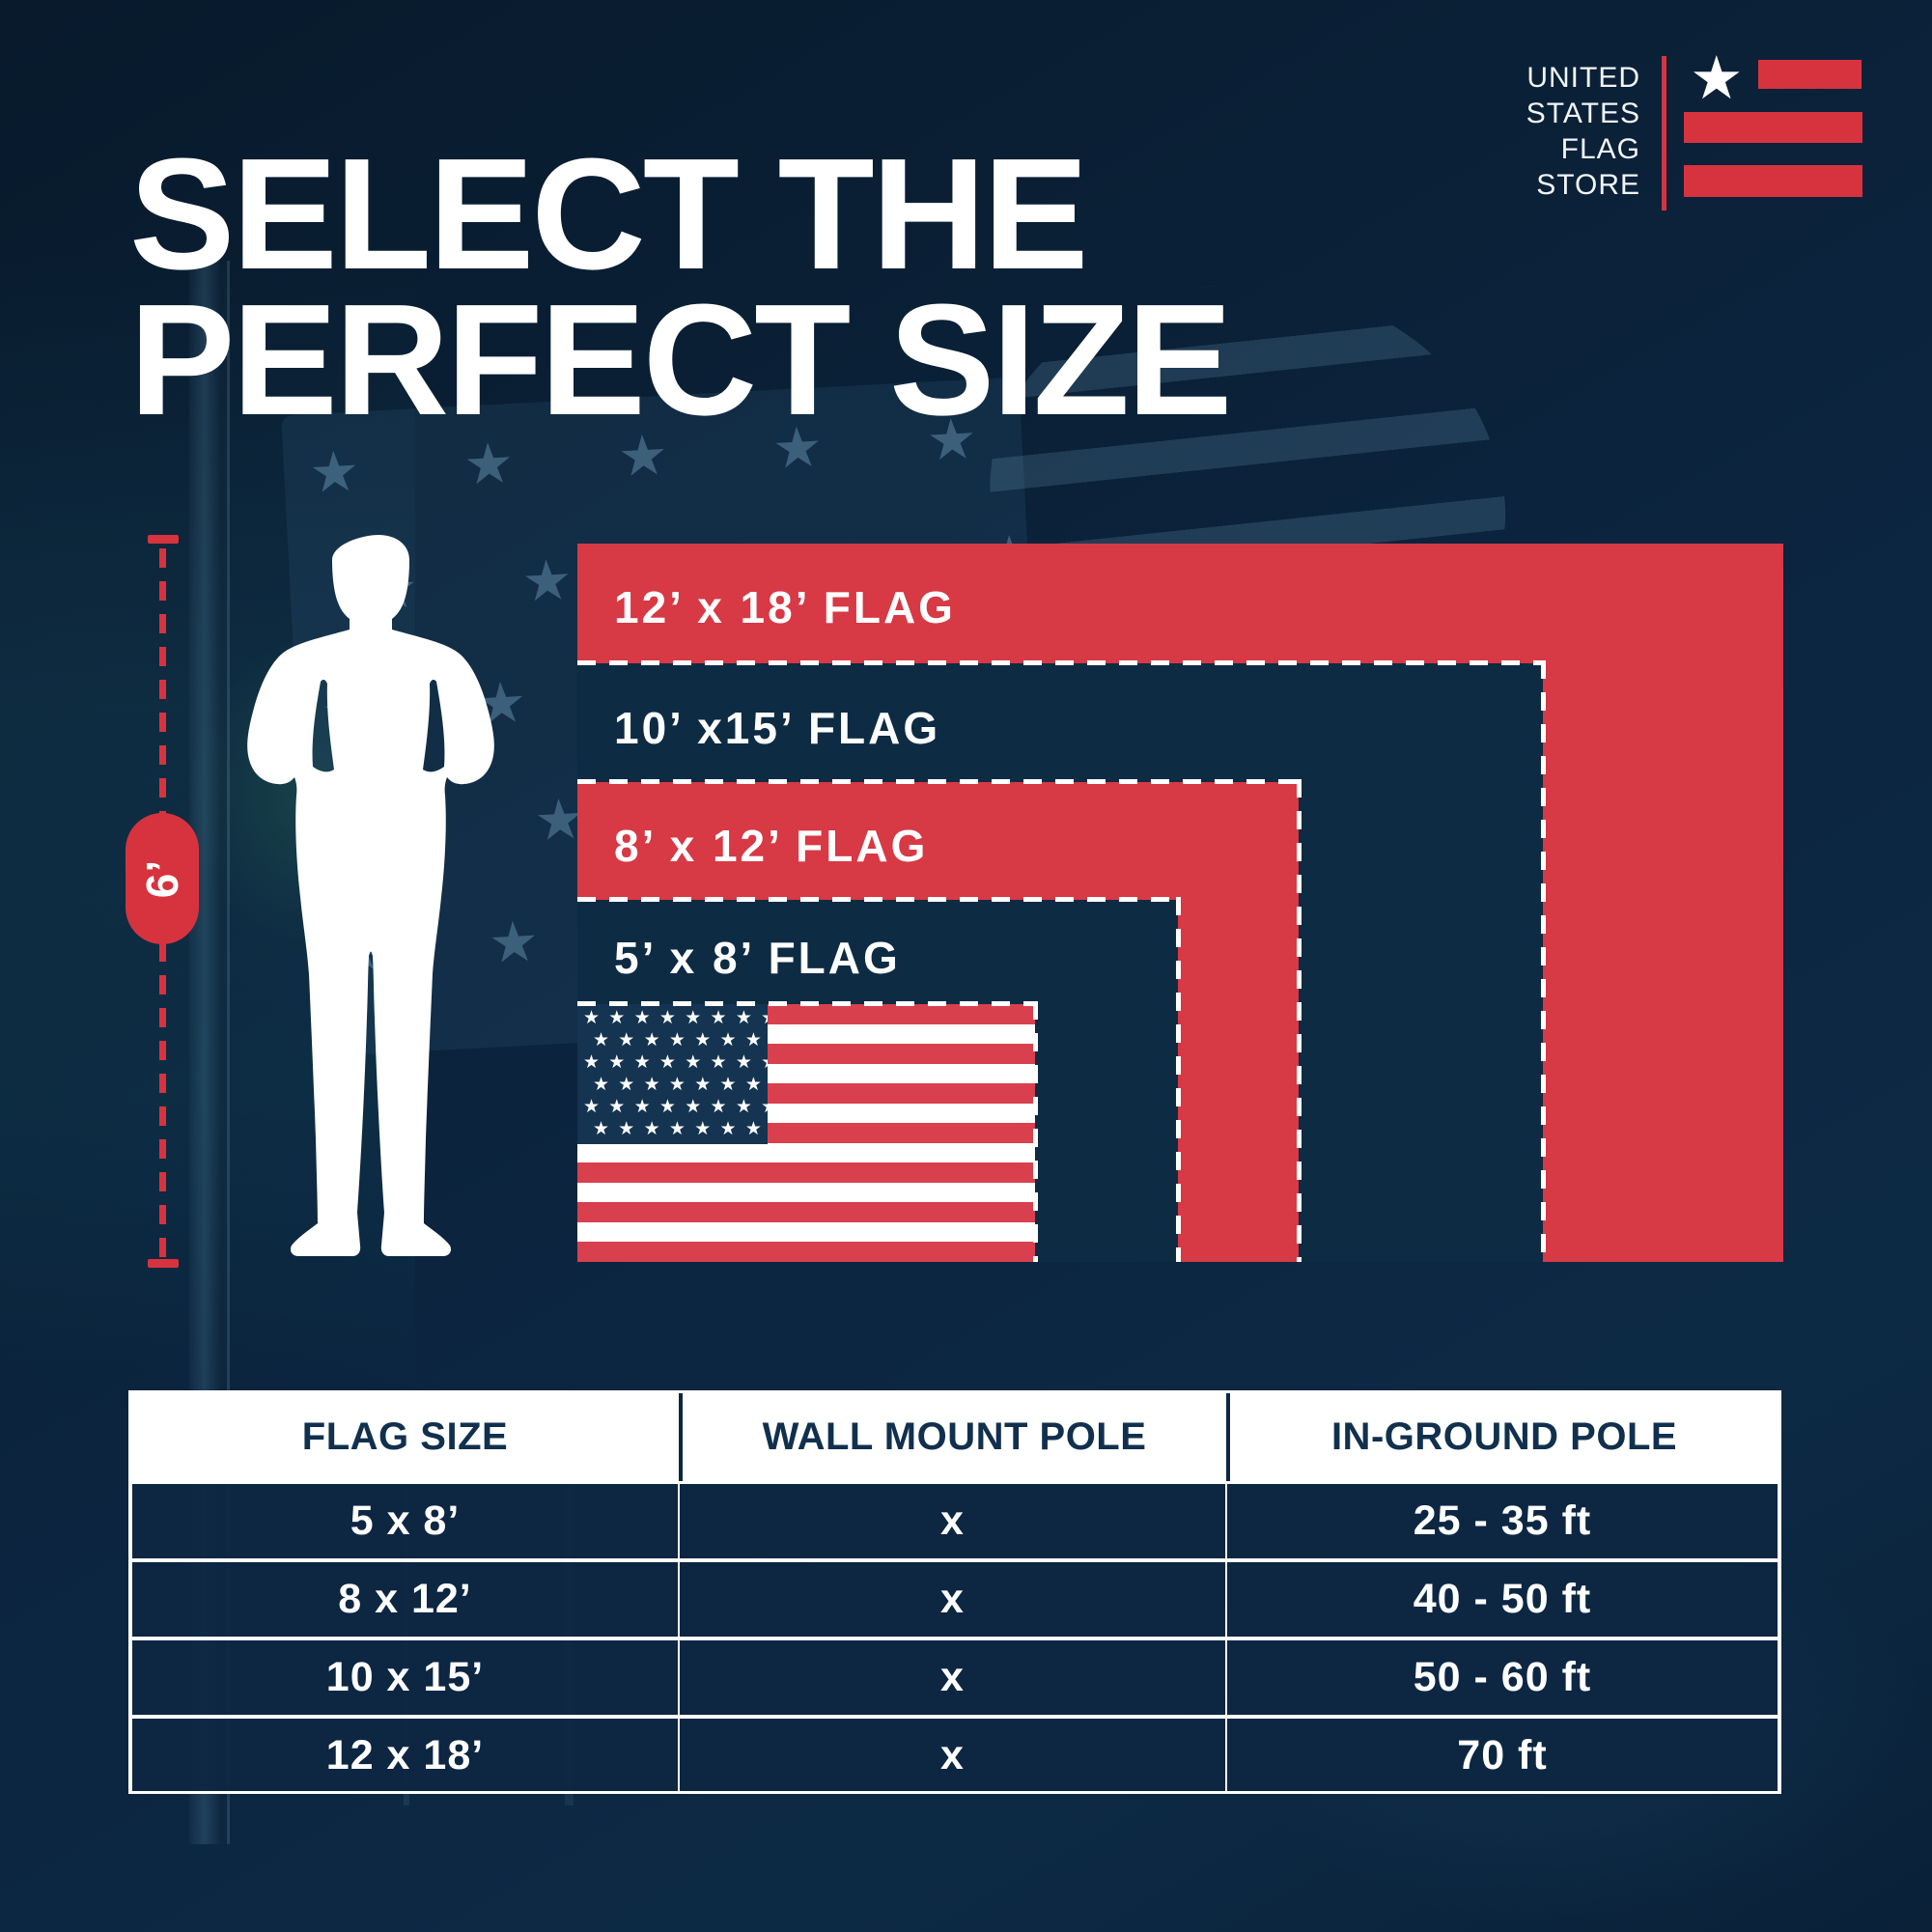 The image size is (1932, 1932). Describe the element at coordinates (405, 1599) in the screenshot. I see `table-cell-flag-size: 8 x 12’` at that location.